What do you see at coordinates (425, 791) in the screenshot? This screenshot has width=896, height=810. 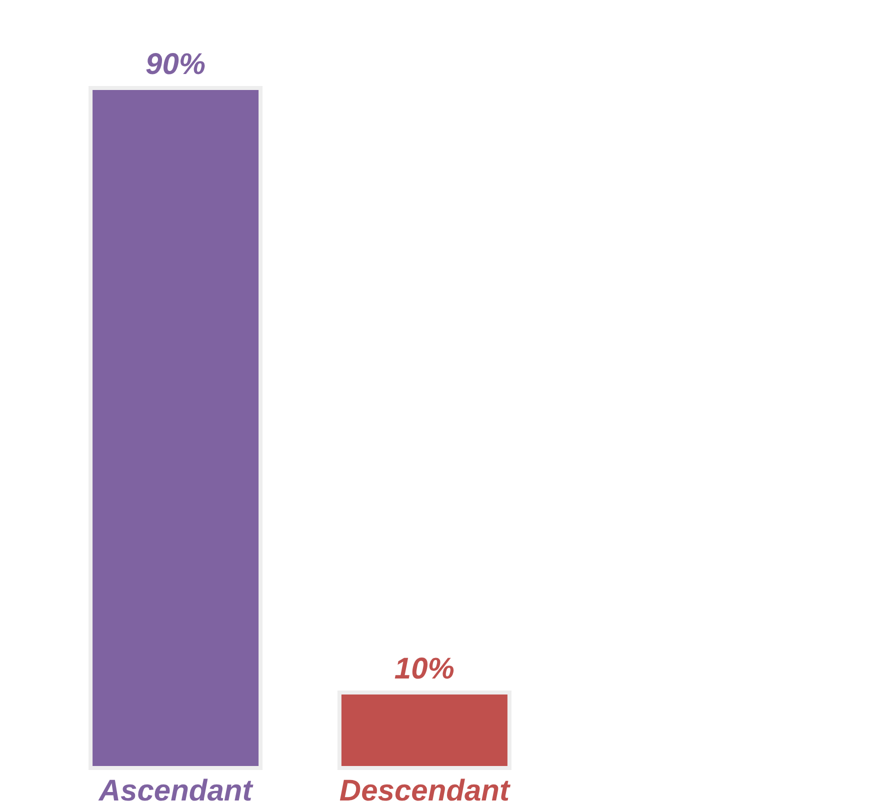 I see `x-tick-label: Descendant` at bounding box center [425, 791].